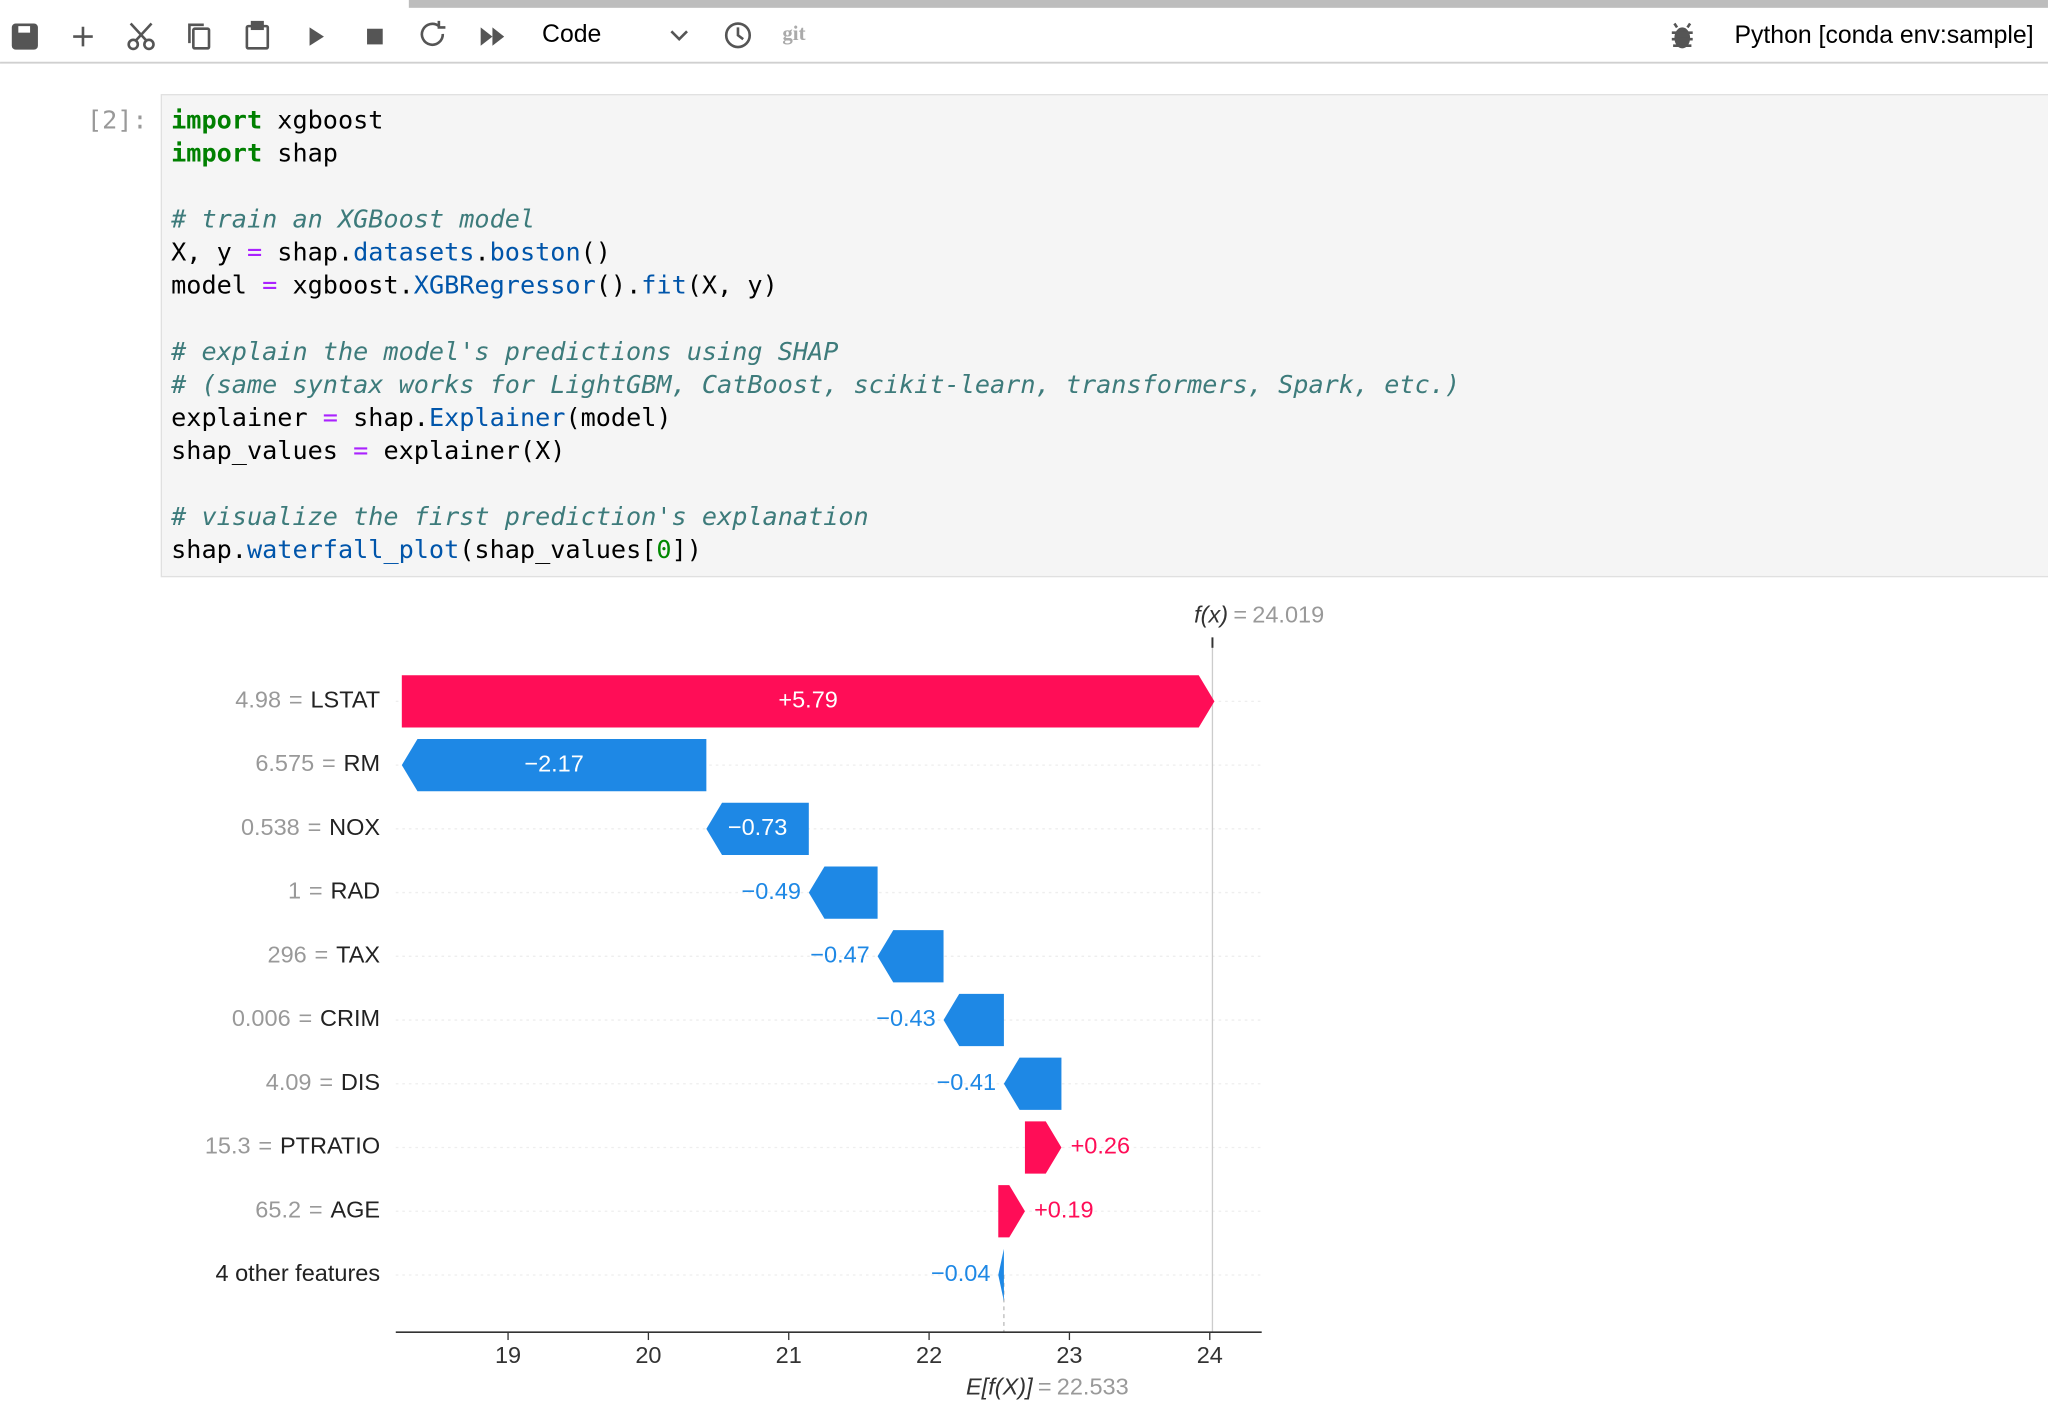 Image resolution: width=2048 pixels, height=1415 pixels. What do you see at coordinates (663, 549) in the screenshot?
I see `code-token: 0` at bounding box center [663, 549].